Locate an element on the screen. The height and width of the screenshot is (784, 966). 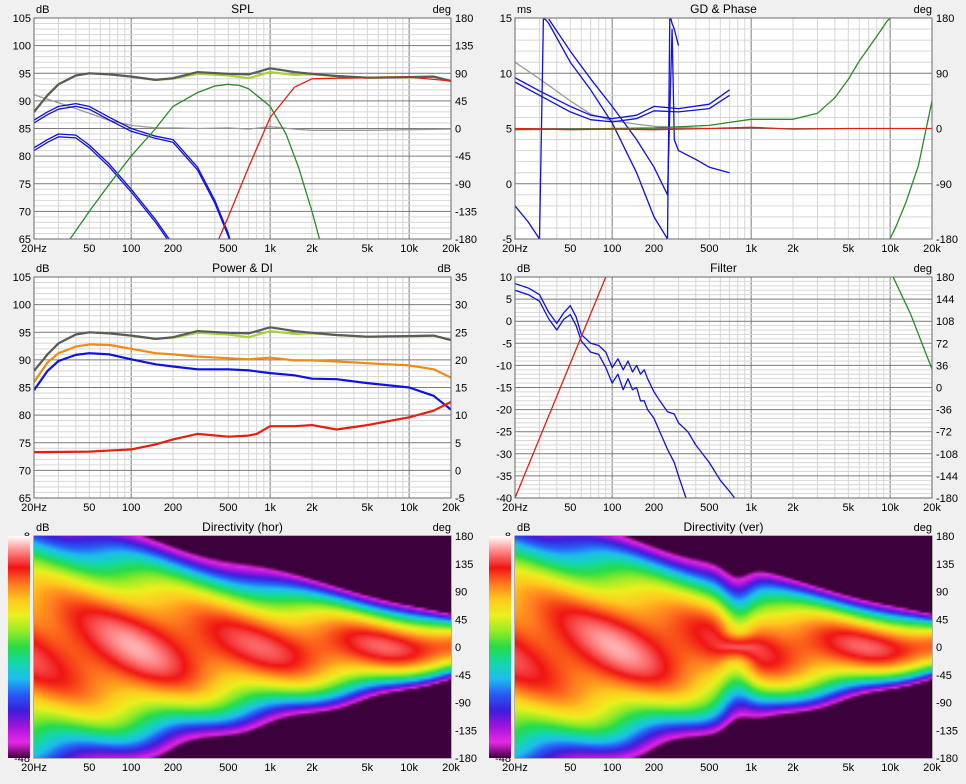
y2-tick-label: -108 is located at coordinates (947, 455).